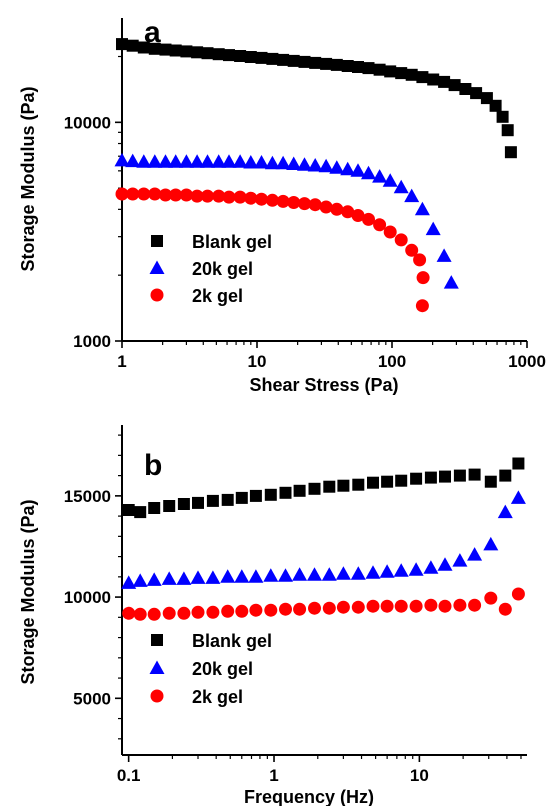 This screenshot has height=806, width=552. I want to click on panel-b-x-tick-label: 1, so click(273, 775).